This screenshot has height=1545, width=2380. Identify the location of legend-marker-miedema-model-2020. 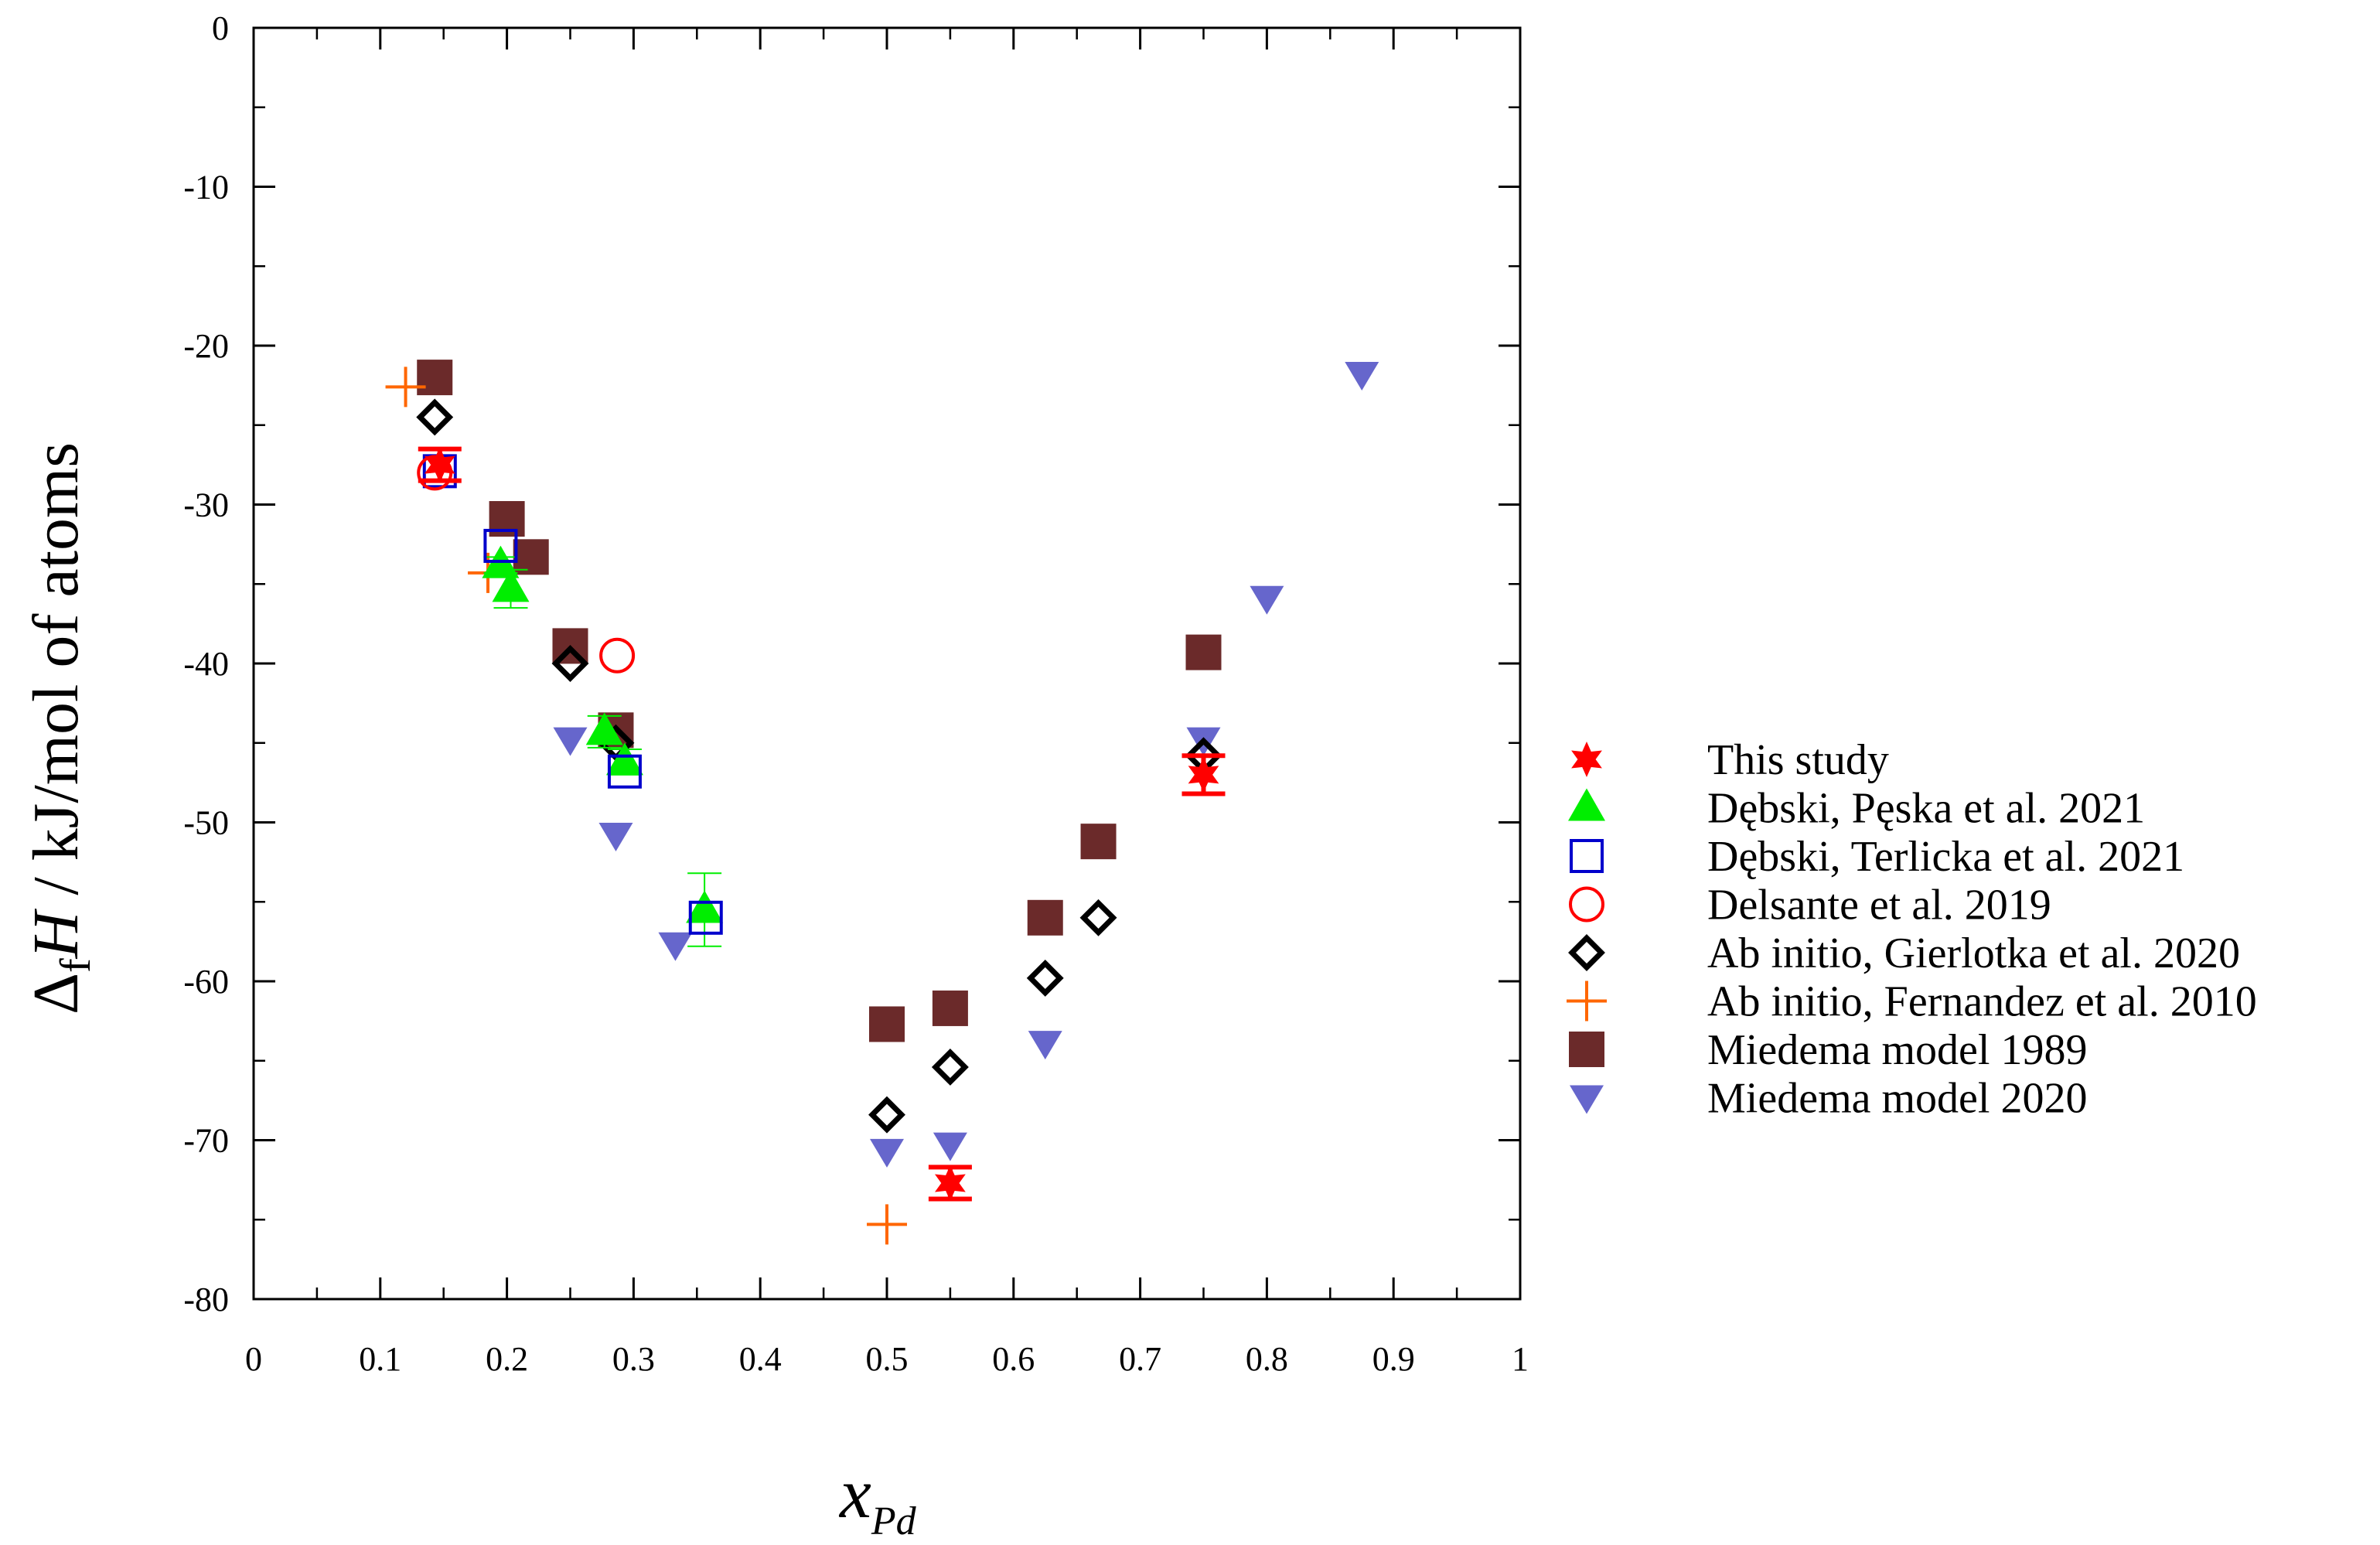
(1587, 1099).